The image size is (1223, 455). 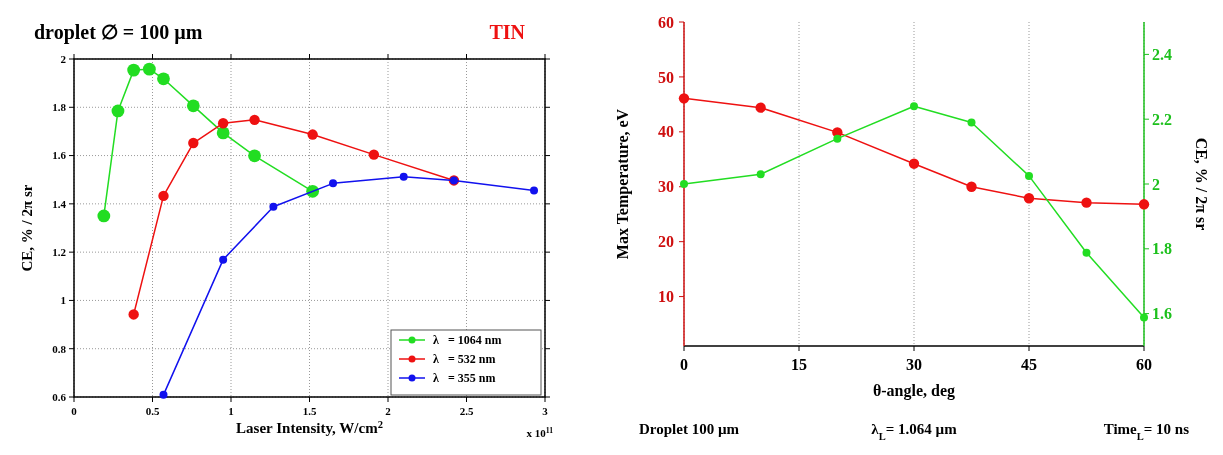 What do you see at coordinates (914, 391) in the screenshot?
I see `x-axis-title: θ-angle, deg` at bounding box center [914, 391].